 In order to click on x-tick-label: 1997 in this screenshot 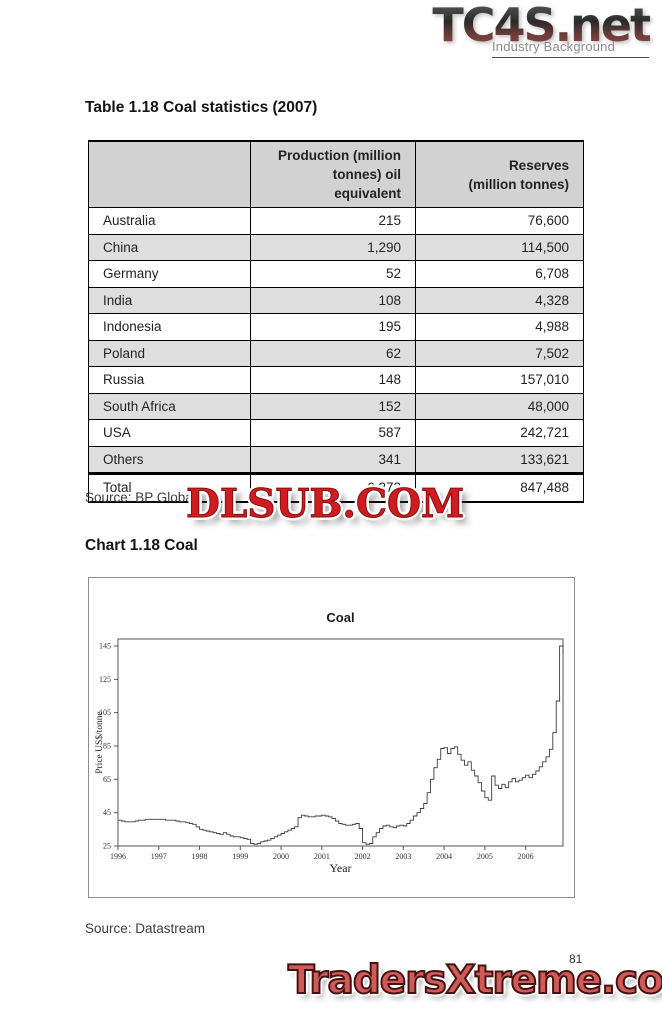, I will do `click(159, 856)`.